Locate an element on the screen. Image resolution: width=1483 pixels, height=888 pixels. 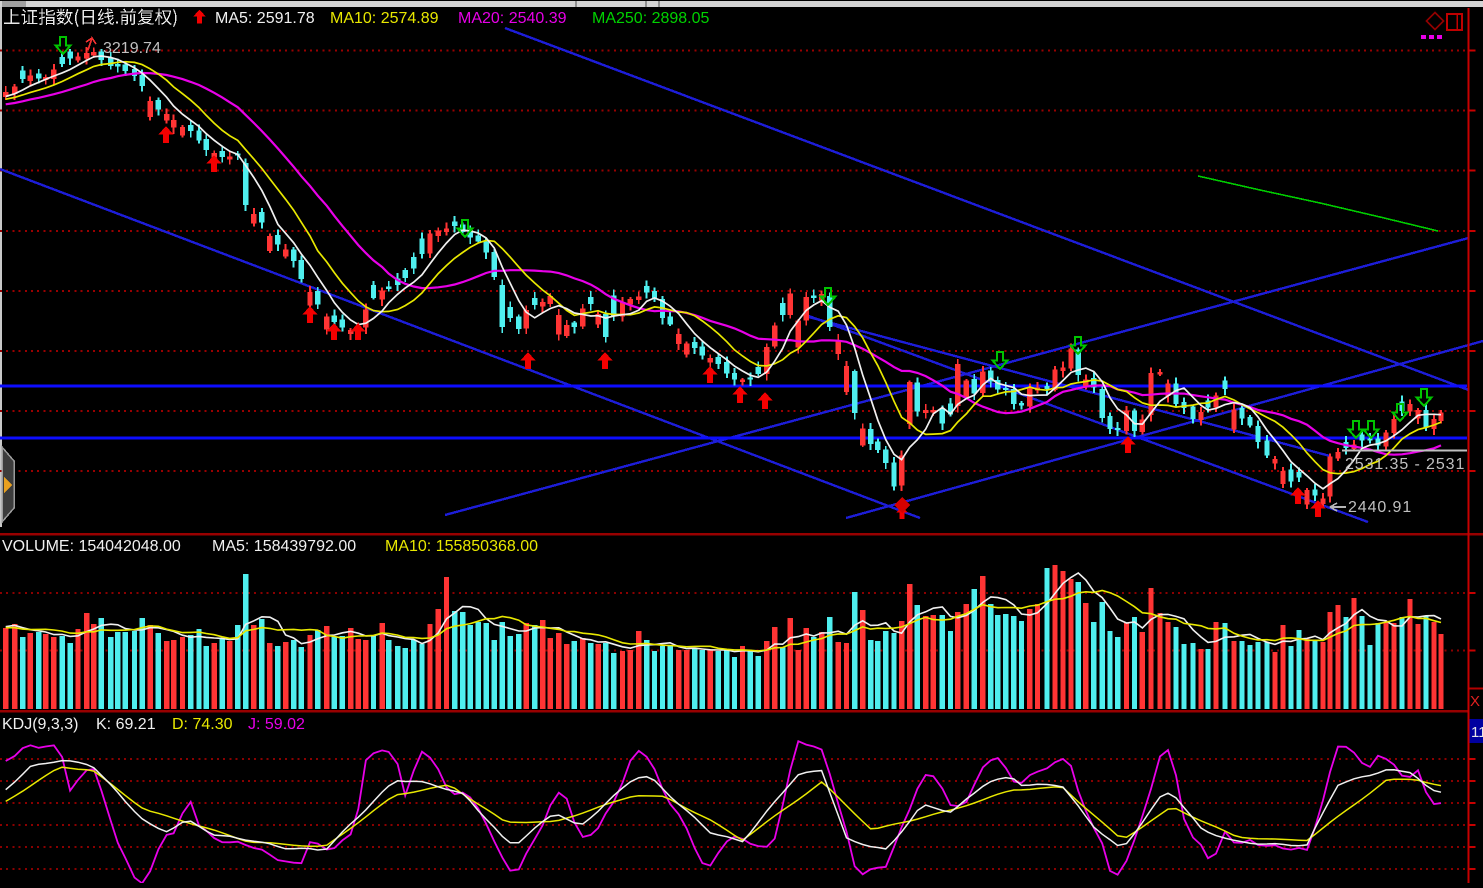
svg-text: MA5: 158439792.00 is located at coordinates (284, 546).